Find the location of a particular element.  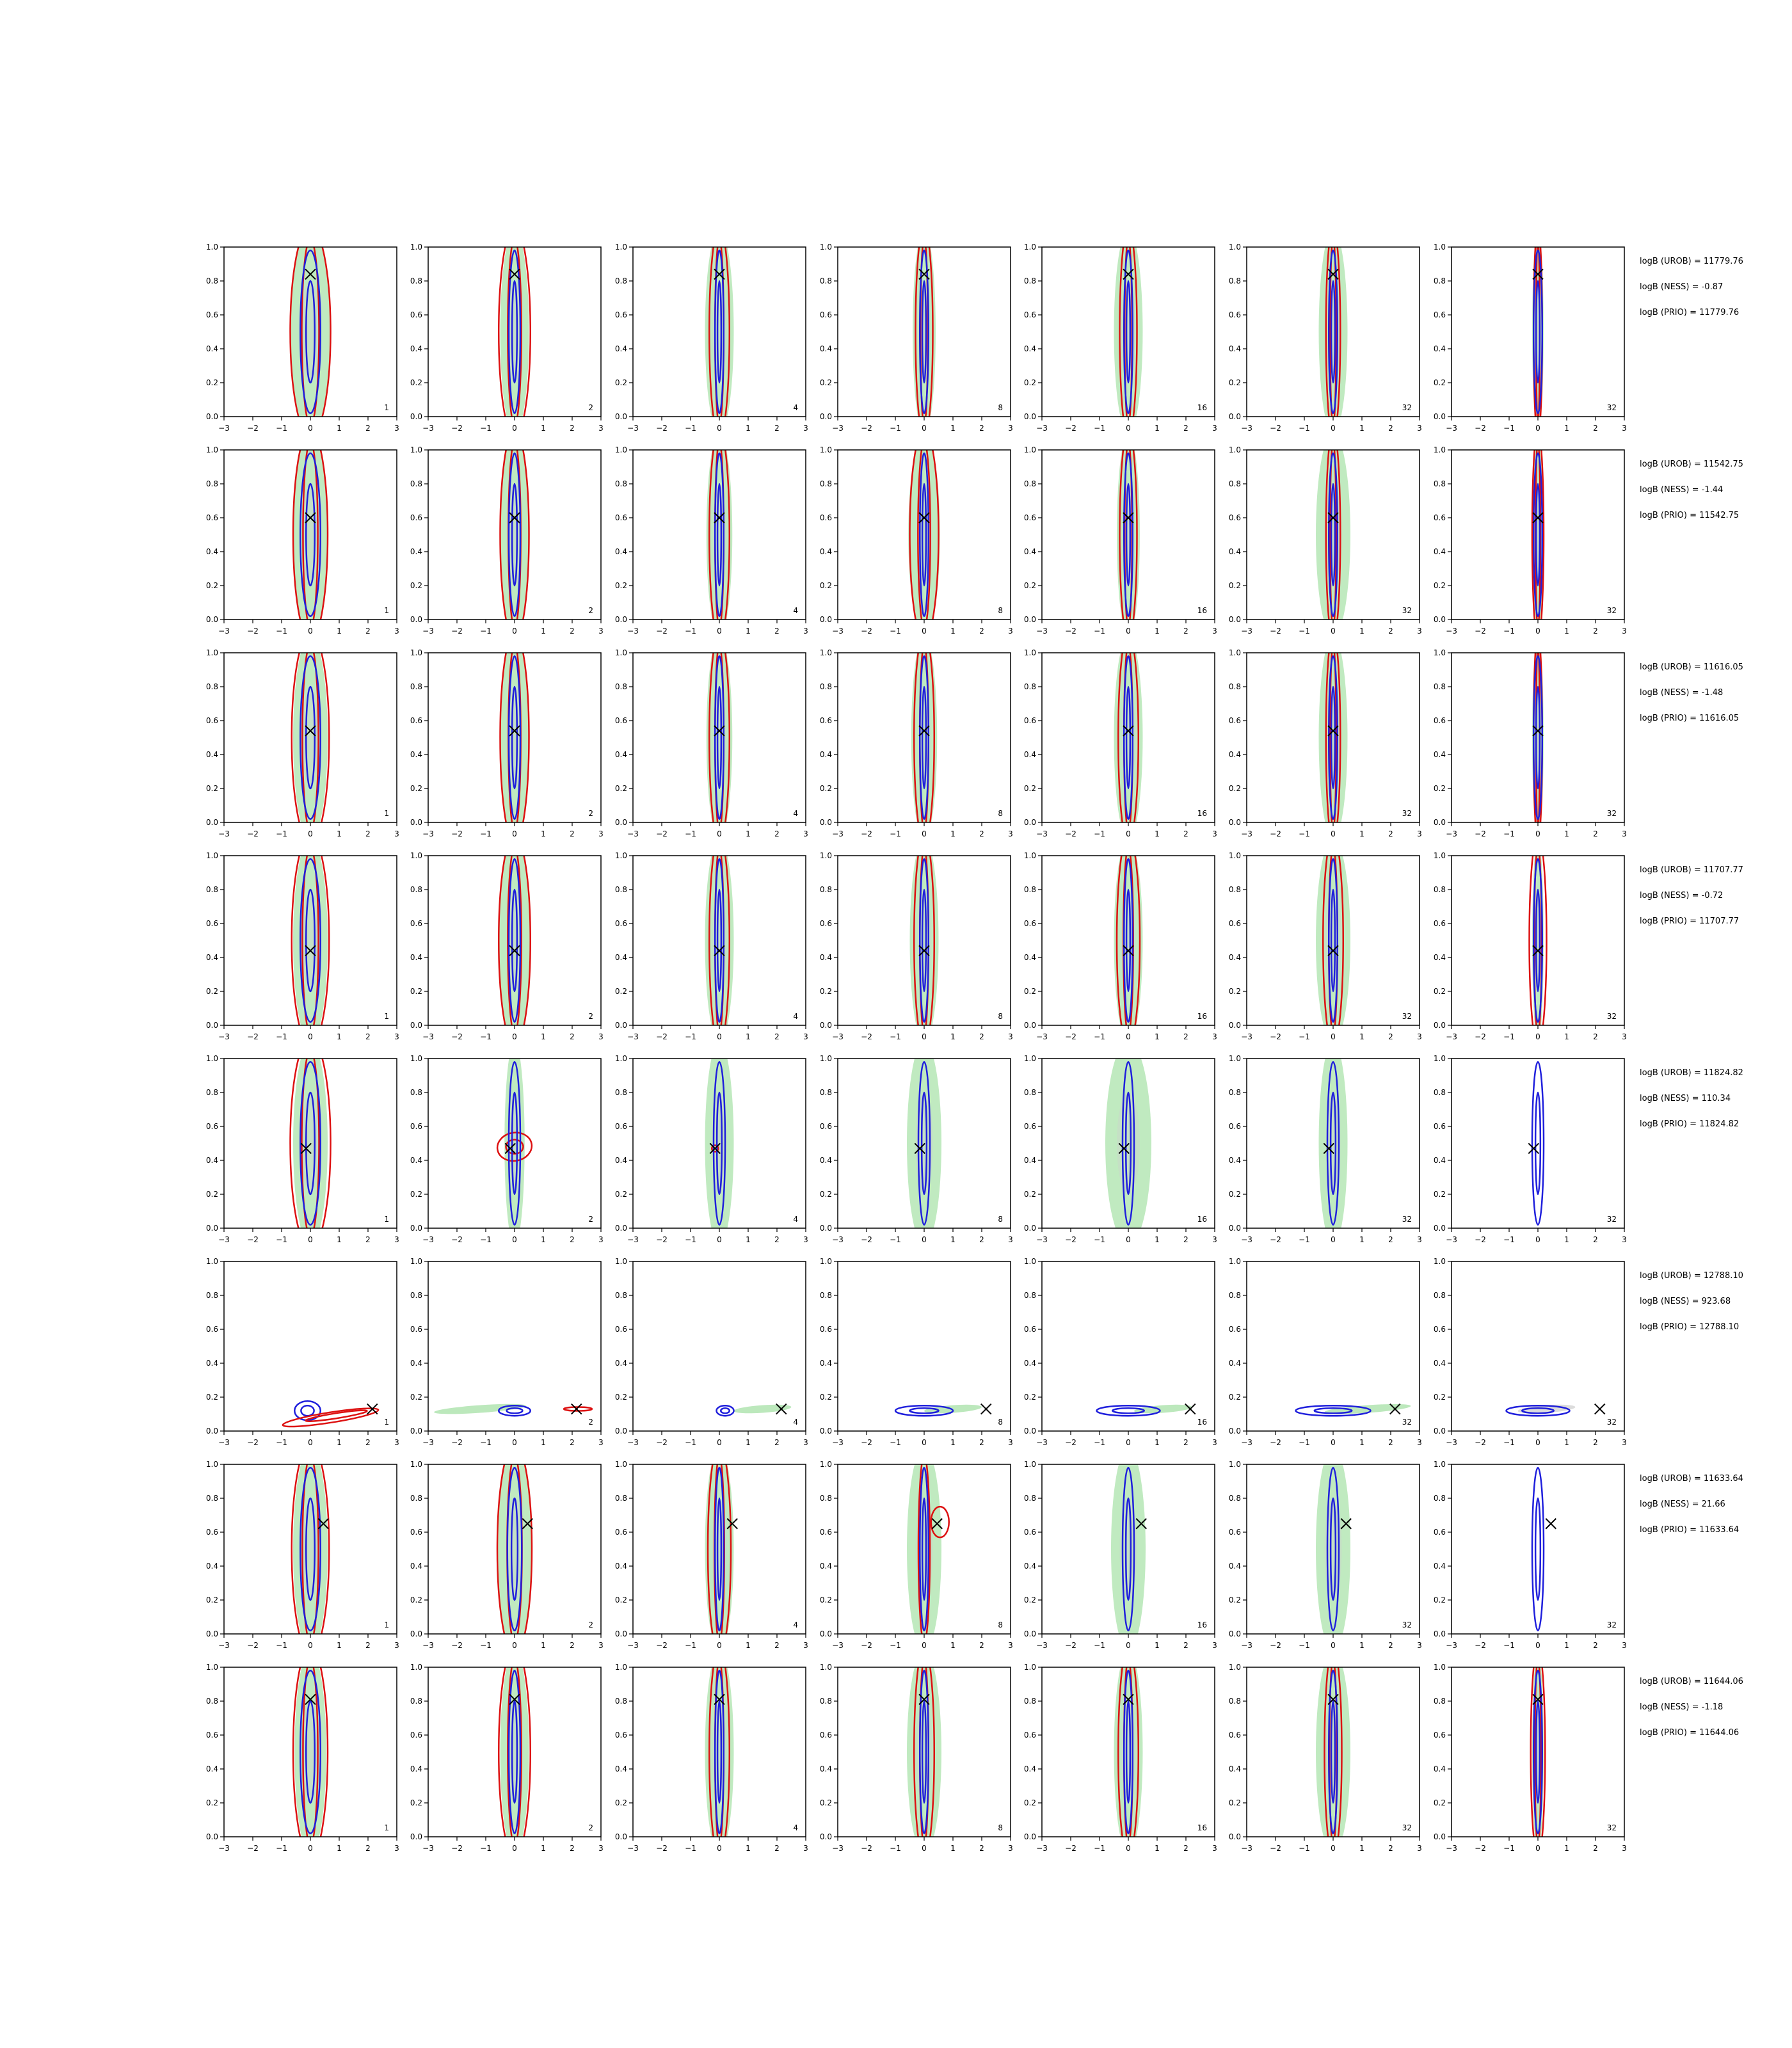

subplot-r3-c4: −3 −2 −1 0 1 2 3 0.0 0.2 0.4 0.6 0.8 1.0 8 is located at coordinates (916, 743).